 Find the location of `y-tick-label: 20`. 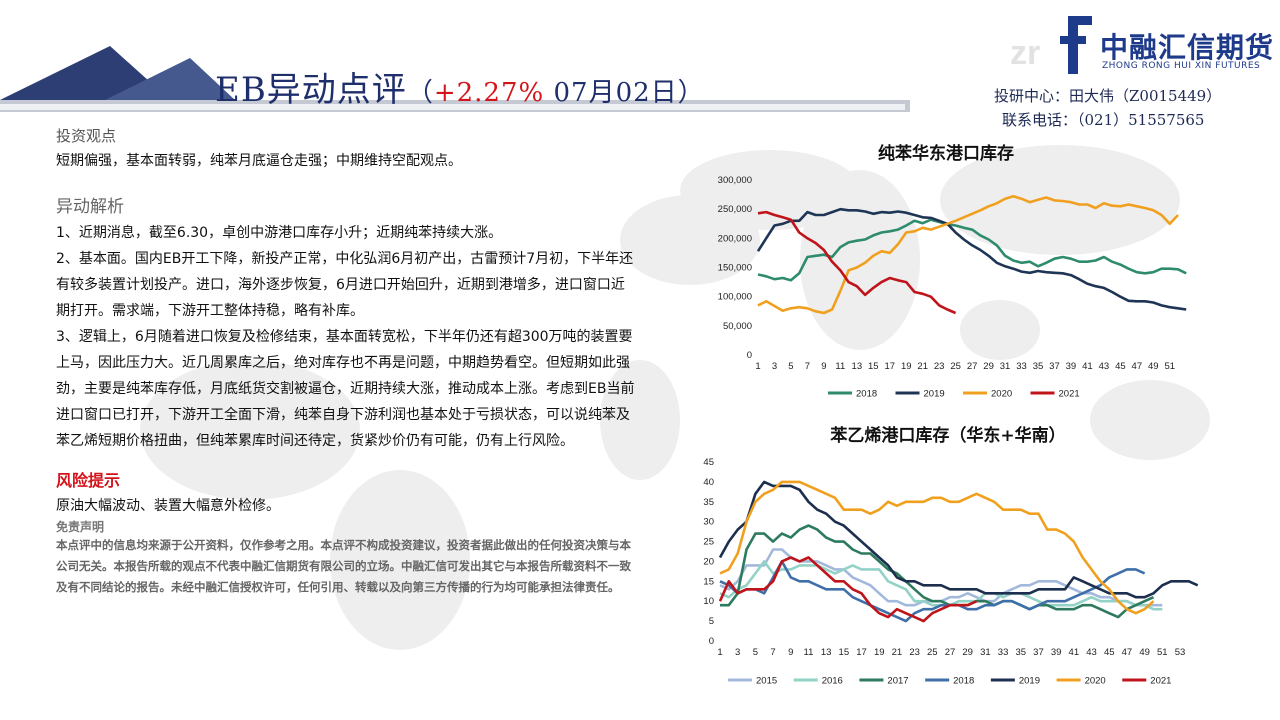

y-tick-label: 20 is located at coordinates (708, 561).